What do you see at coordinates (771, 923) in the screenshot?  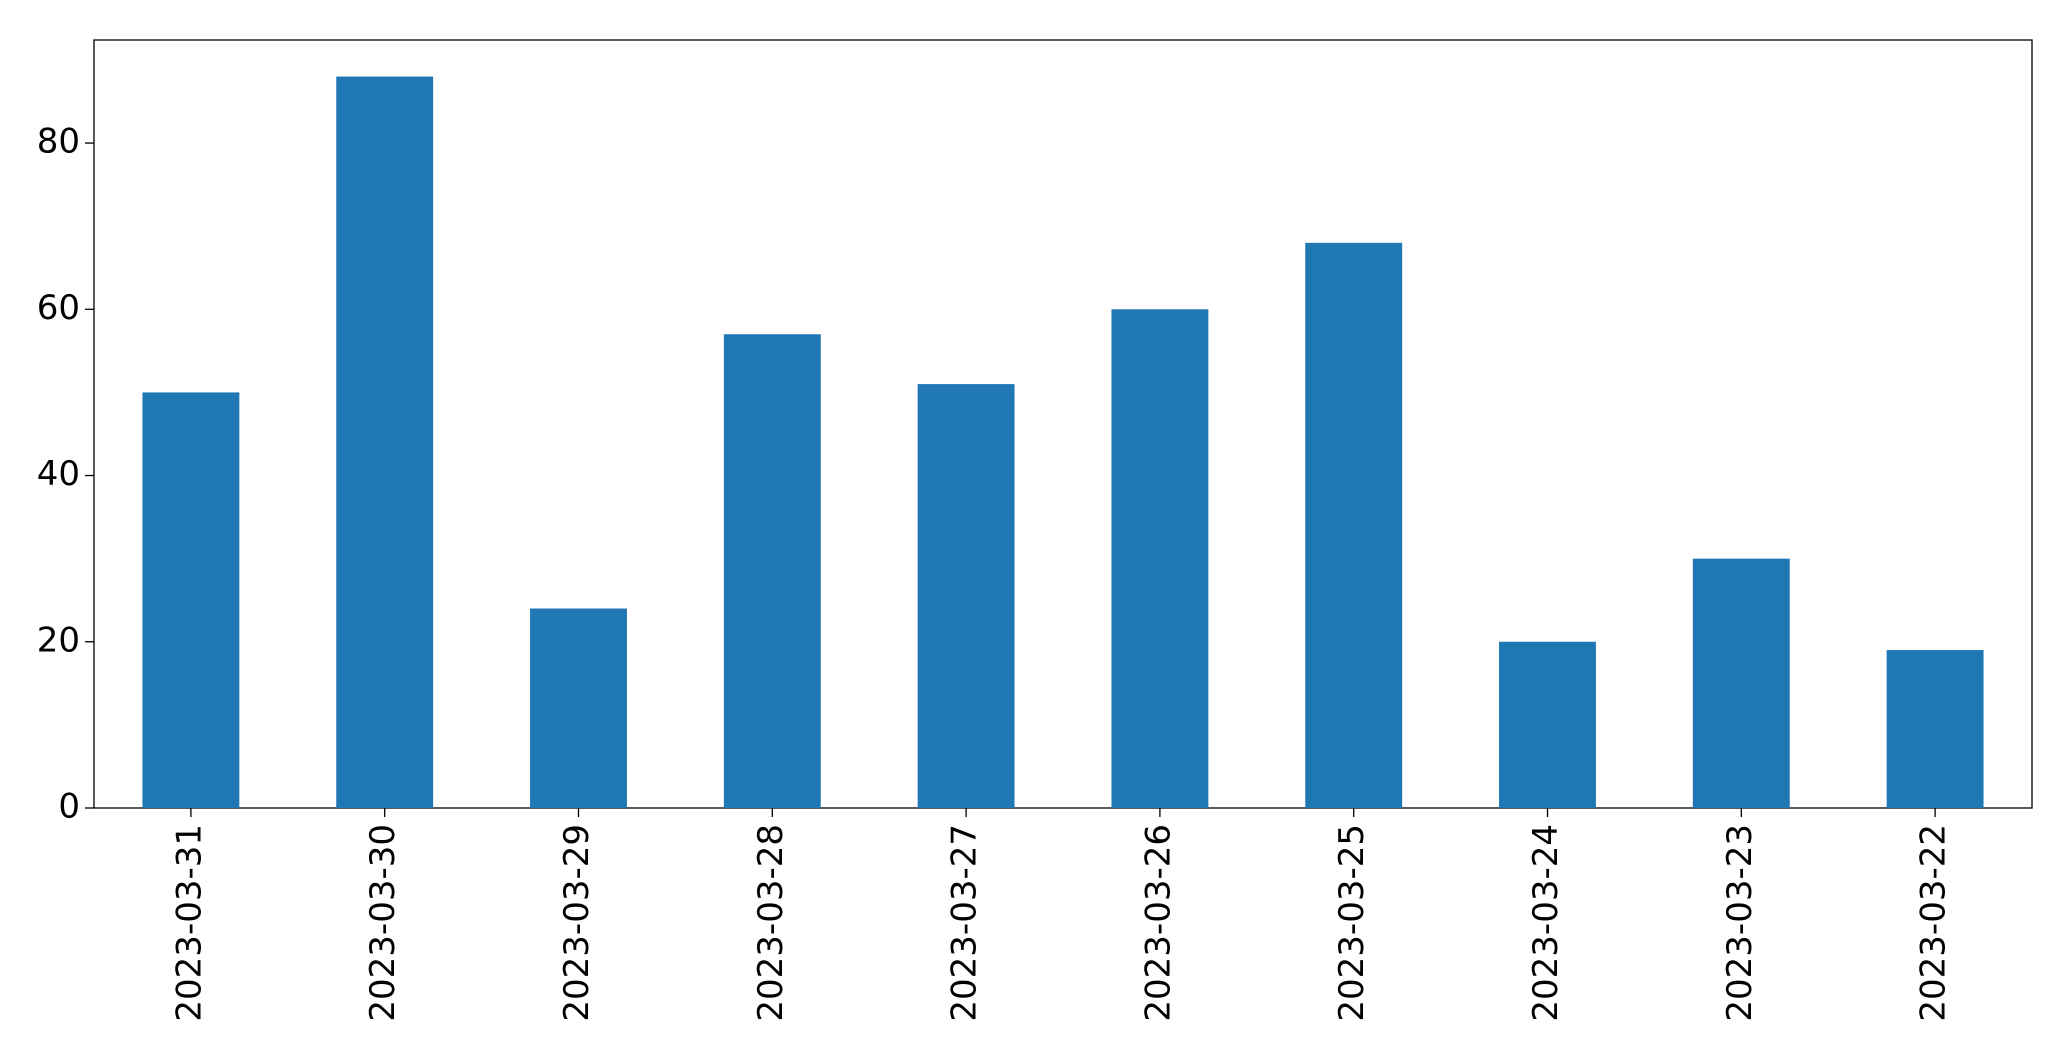 I see `x-tick-label: 2023-03-28` at bounding box center [771, 923].